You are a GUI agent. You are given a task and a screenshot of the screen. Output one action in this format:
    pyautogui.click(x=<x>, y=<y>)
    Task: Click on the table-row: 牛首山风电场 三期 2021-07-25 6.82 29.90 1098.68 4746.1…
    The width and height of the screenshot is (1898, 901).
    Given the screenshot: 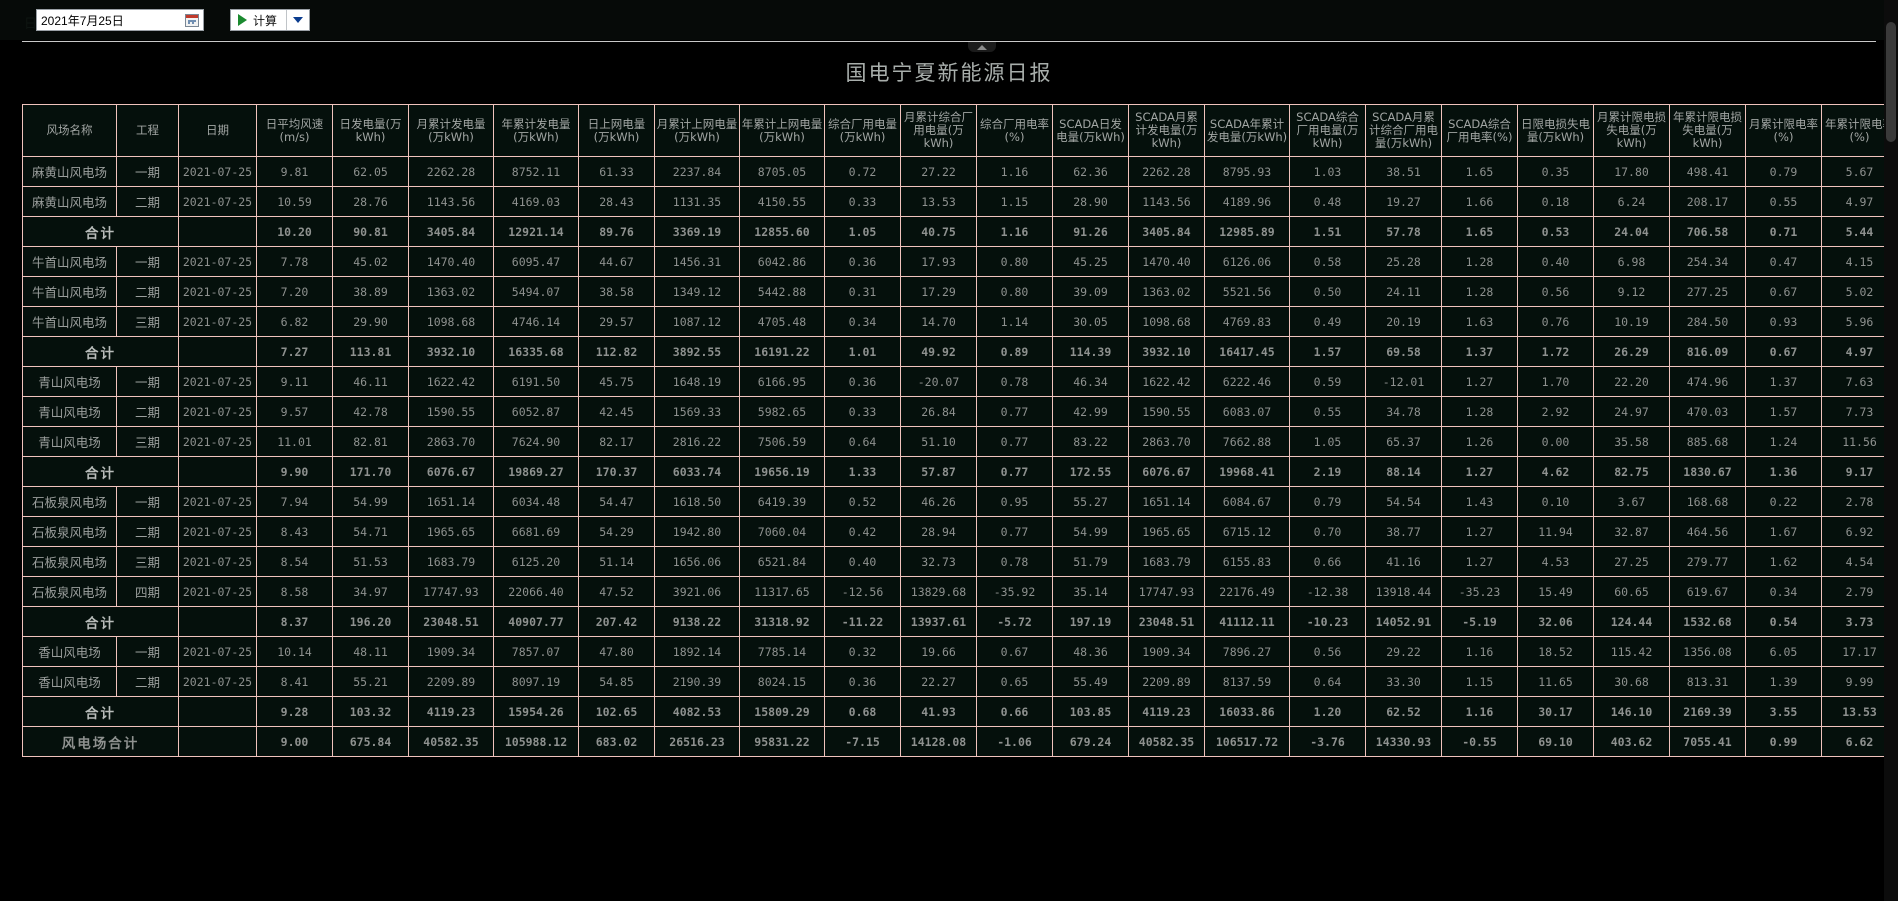 What is the action you would take?
    pyautogui.click(x=960, y=321)
    